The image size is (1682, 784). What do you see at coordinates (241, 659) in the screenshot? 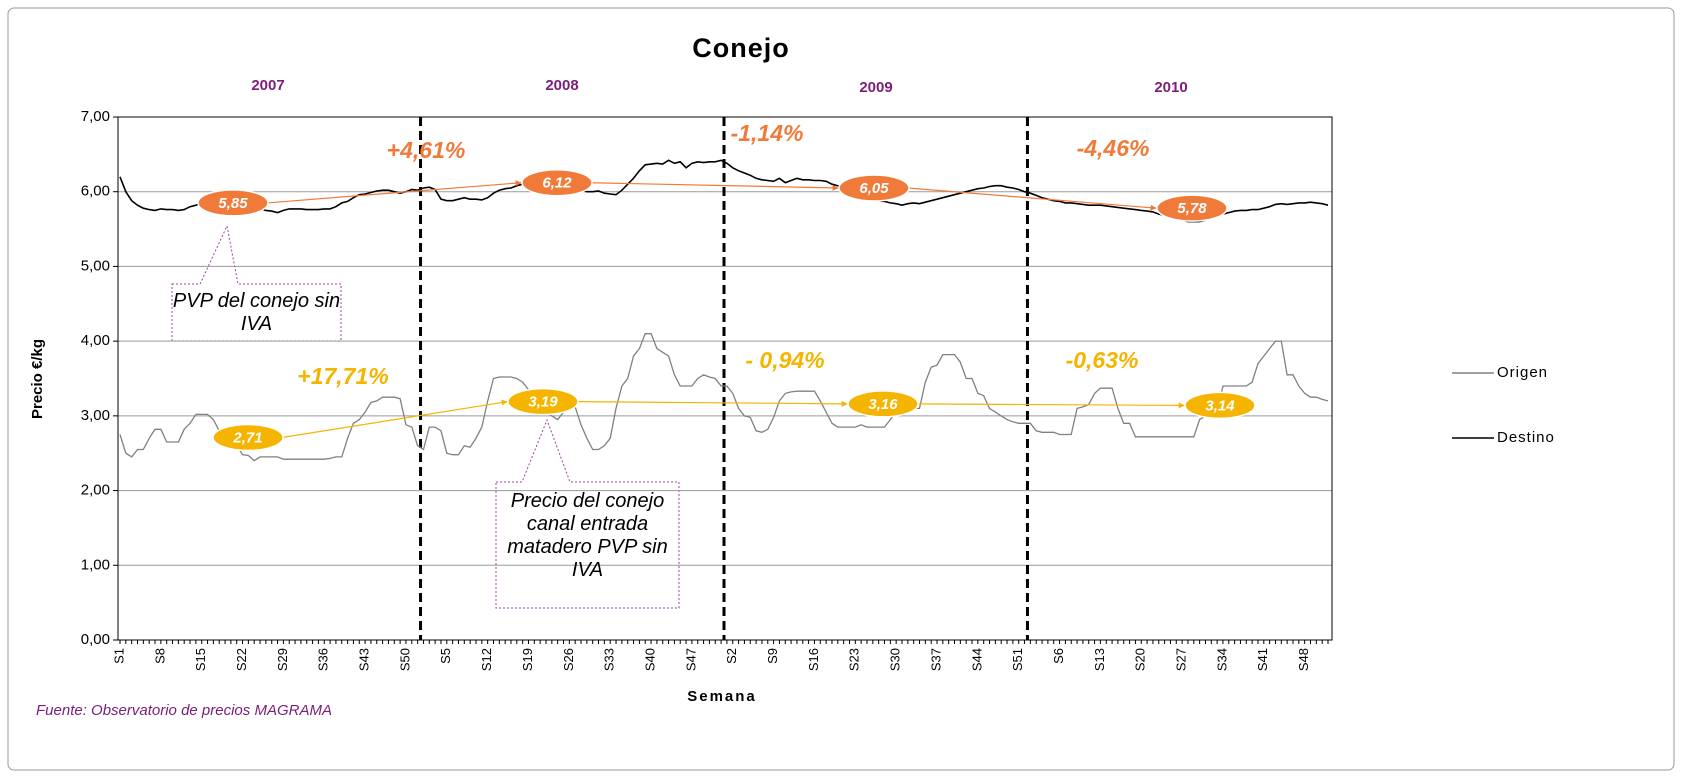
I see `x-tick-label: S22` at bounding box center [241, 659].